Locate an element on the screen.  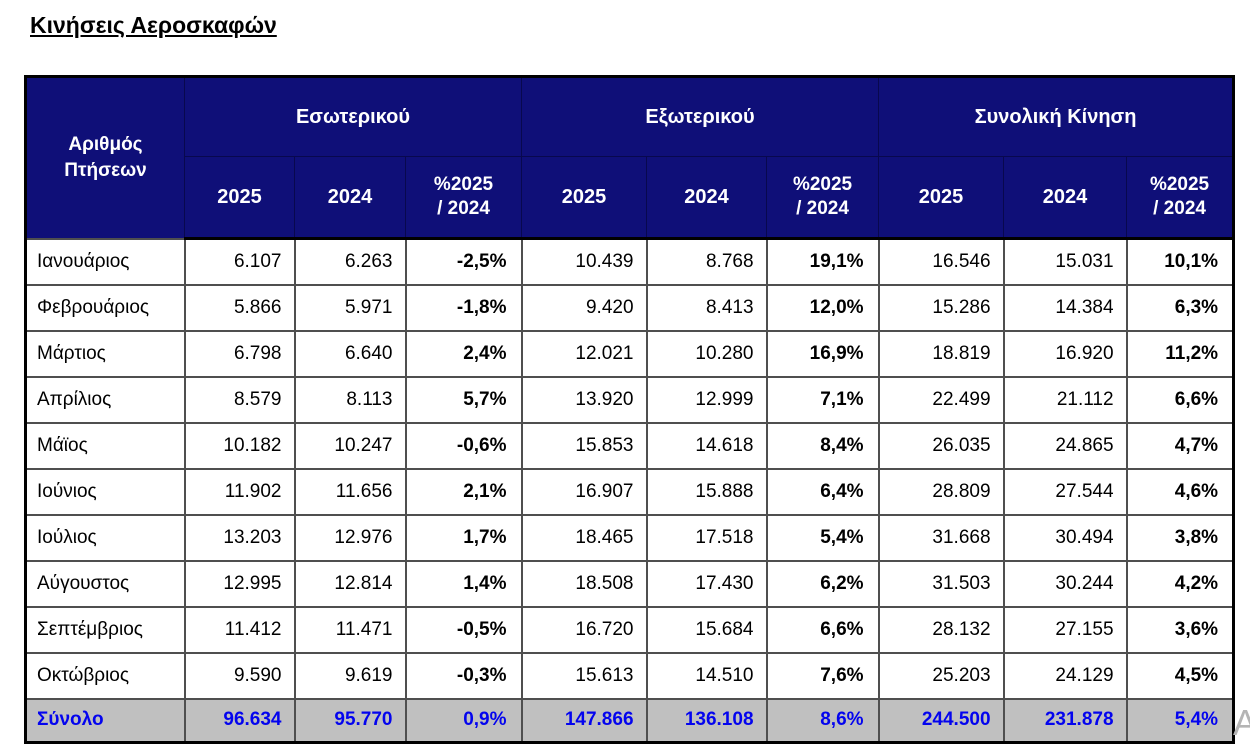
value-cell: 17.518 is located at coordinates (706, 537).